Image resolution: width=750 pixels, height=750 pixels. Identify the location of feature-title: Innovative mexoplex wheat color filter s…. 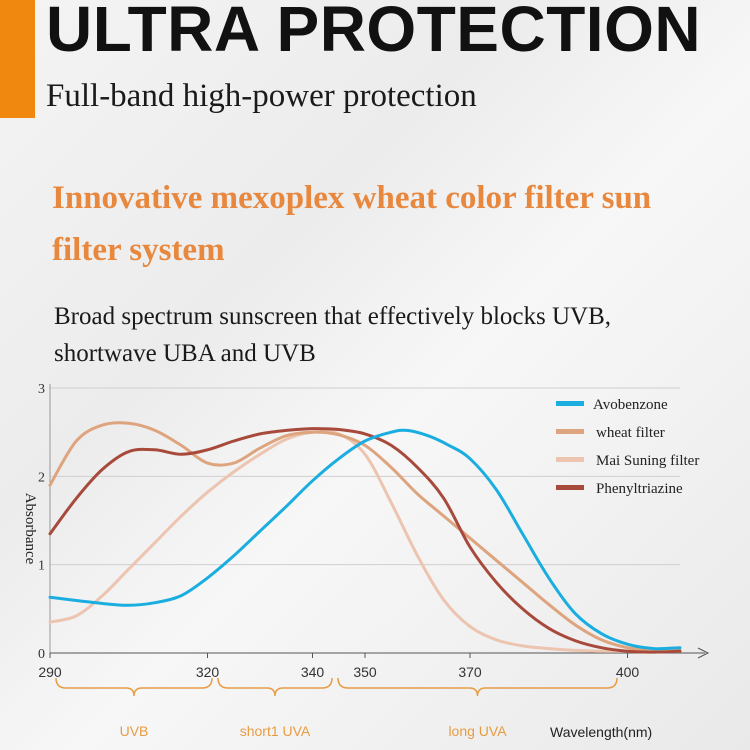
(352, 224).